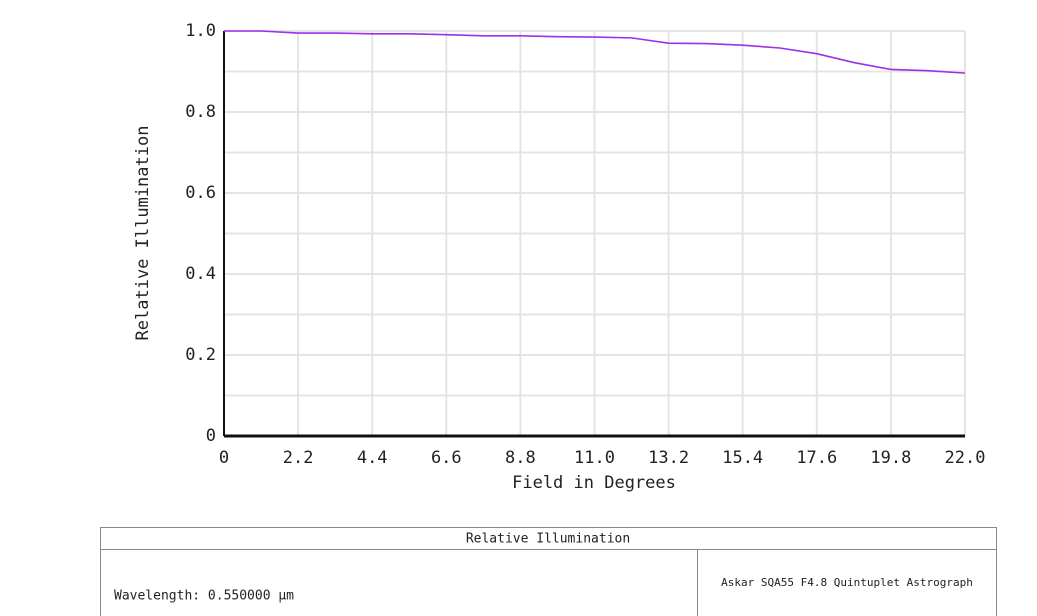 This screenshot has width=1037, height=616. What do you see at coordinates (668, 458) in the screenshot?
I see `x-tick-label: 13.2` at bounding box center [668, 458].